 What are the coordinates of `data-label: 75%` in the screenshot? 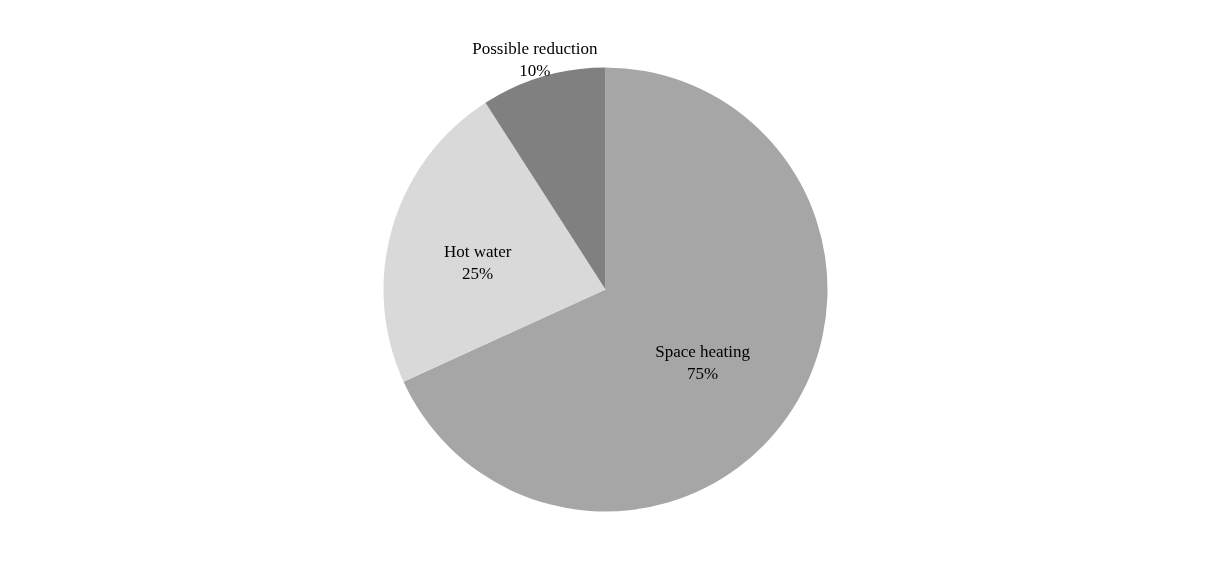 It's located at (703, 373).